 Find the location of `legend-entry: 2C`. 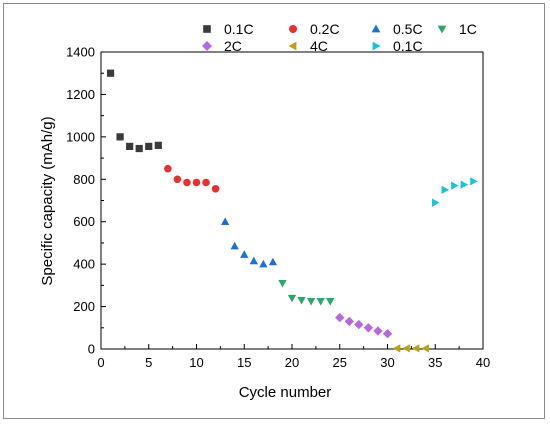

legend-entry: 2C is located at coordinates (222, 46).